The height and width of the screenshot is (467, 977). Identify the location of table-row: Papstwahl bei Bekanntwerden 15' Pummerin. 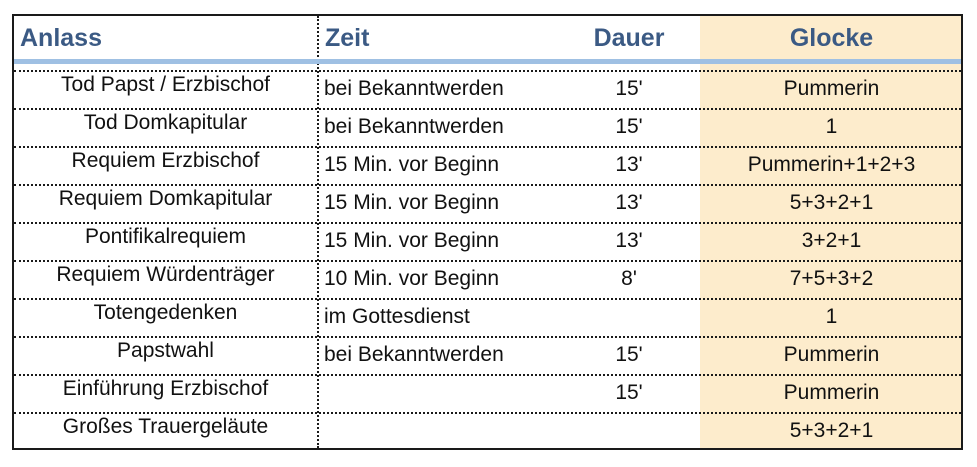
(487, 354).